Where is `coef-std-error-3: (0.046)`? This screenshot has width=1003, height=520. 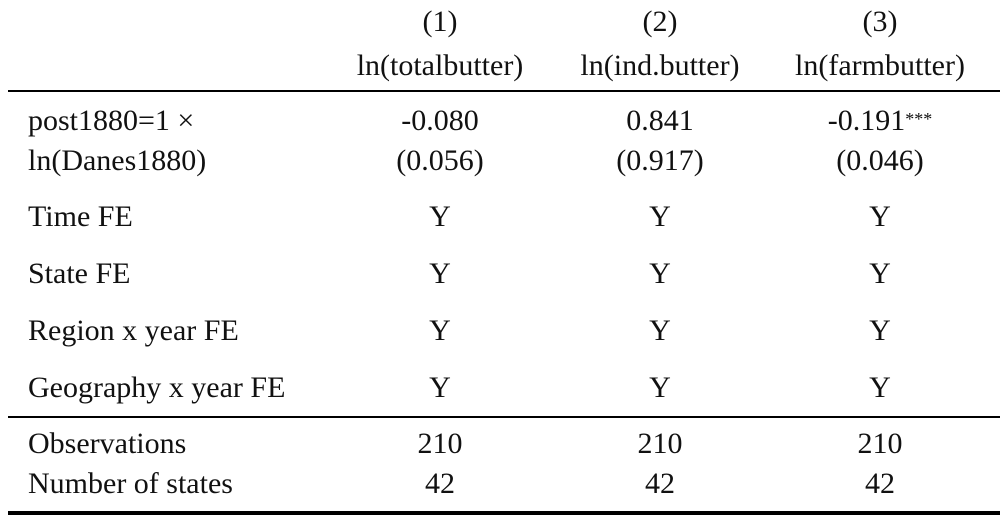
coef-std-error-3: (0.046) is located at coordinates (880, 160).